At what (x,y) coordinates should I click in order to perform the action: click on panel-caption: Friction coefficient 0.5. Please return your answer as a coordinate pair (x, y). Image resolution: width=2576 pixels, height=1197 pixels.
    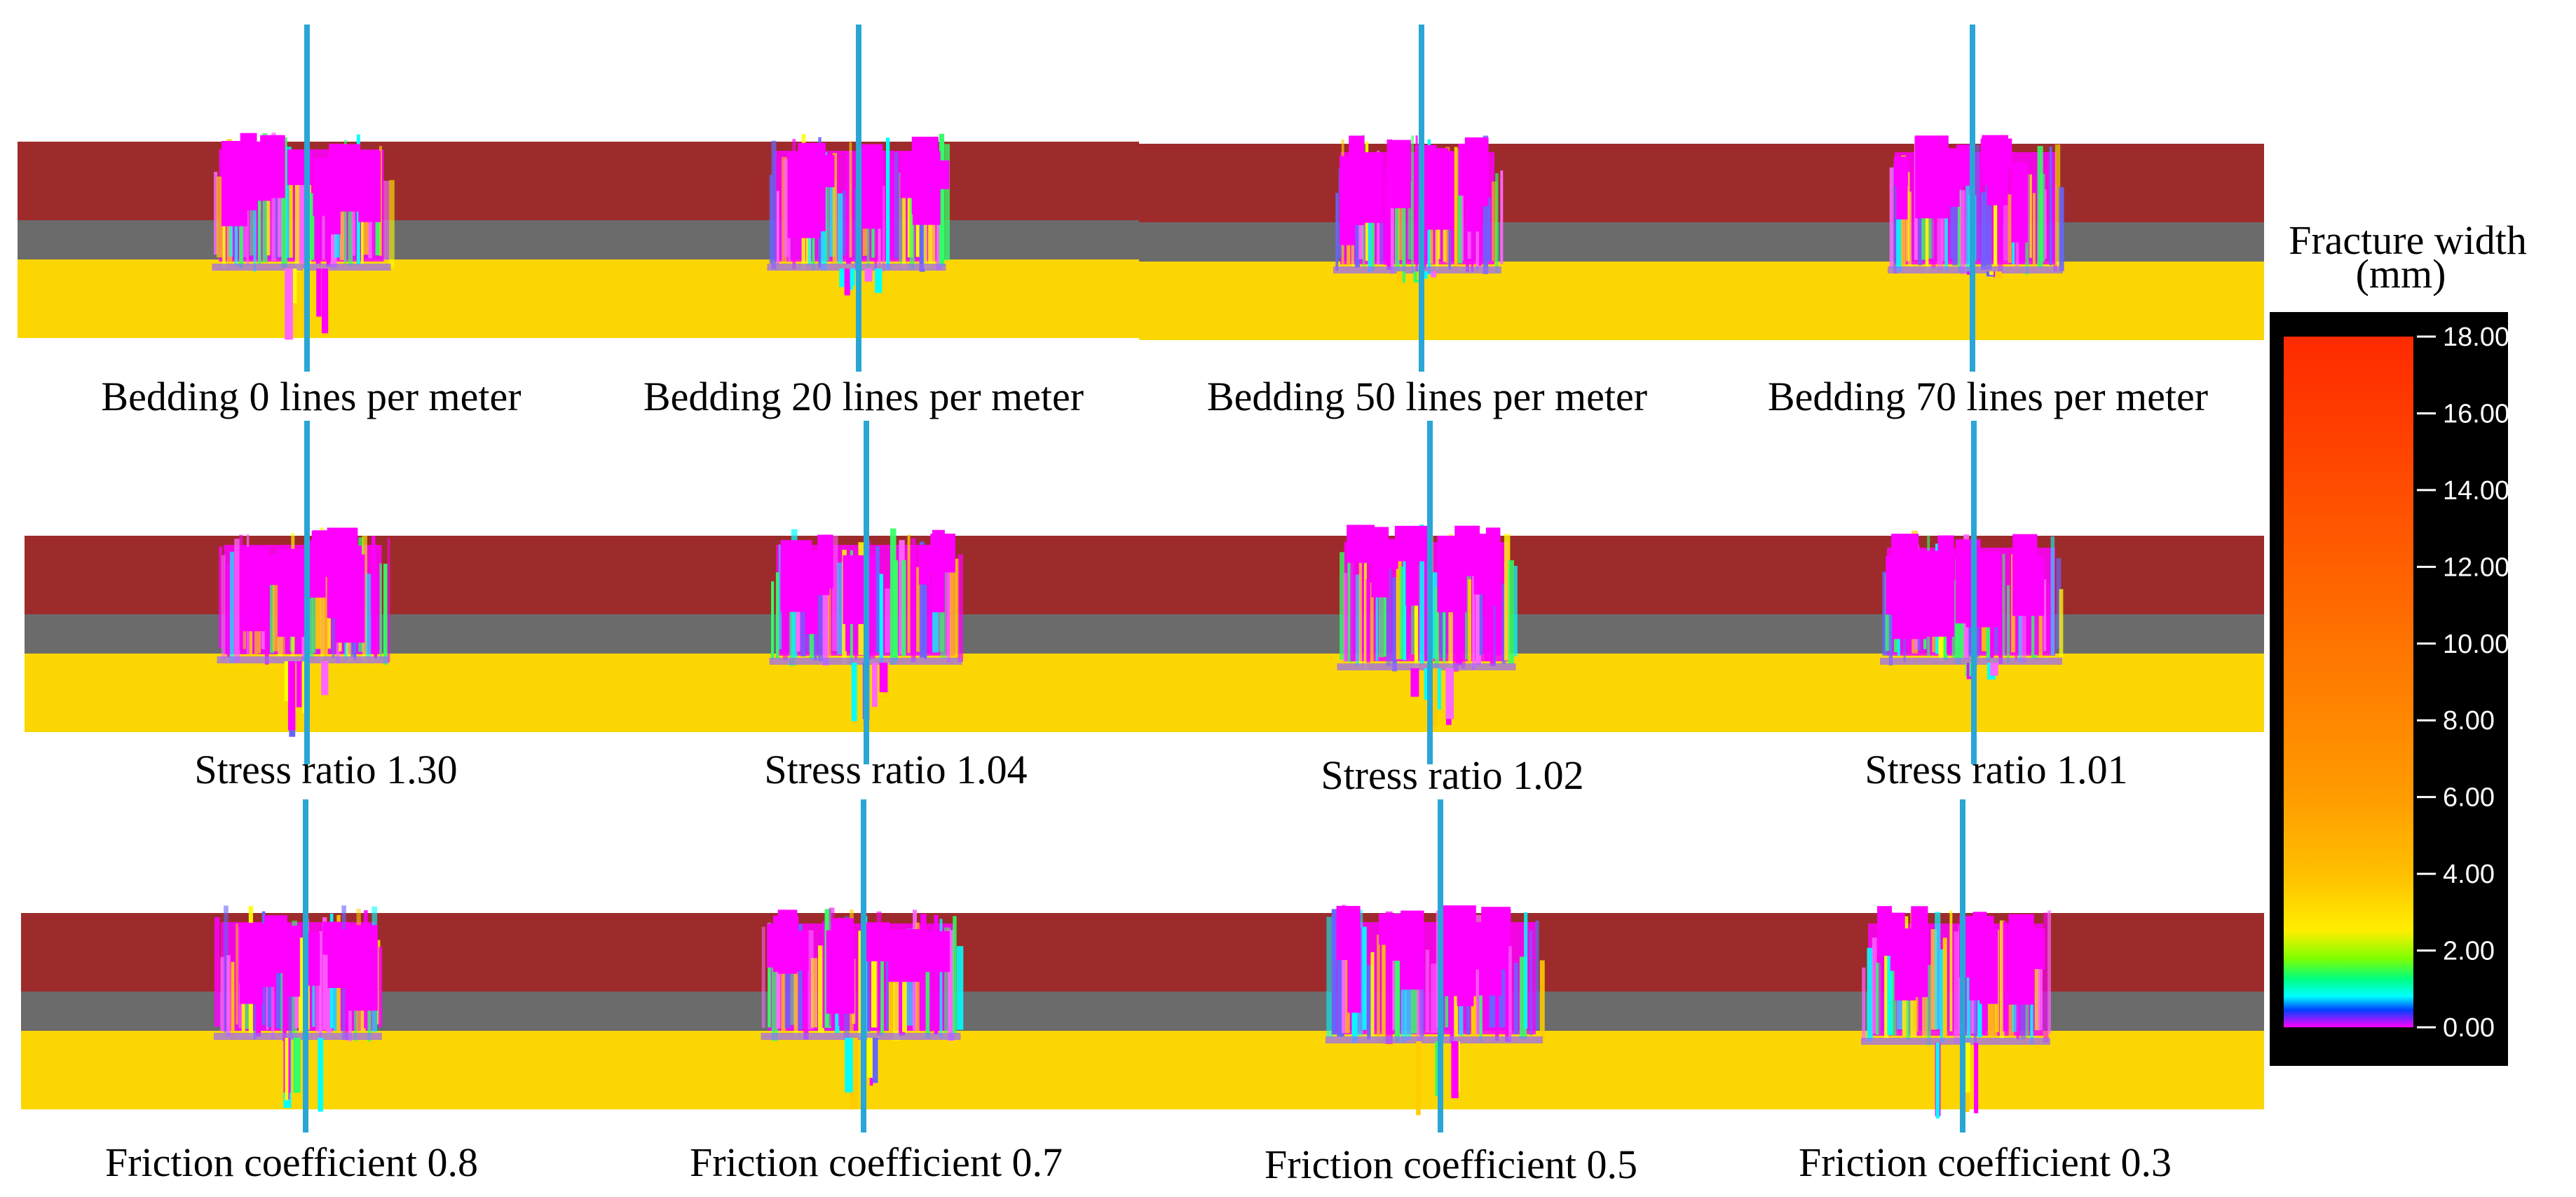
    Looking at the image, I should click on (1451, 1164).